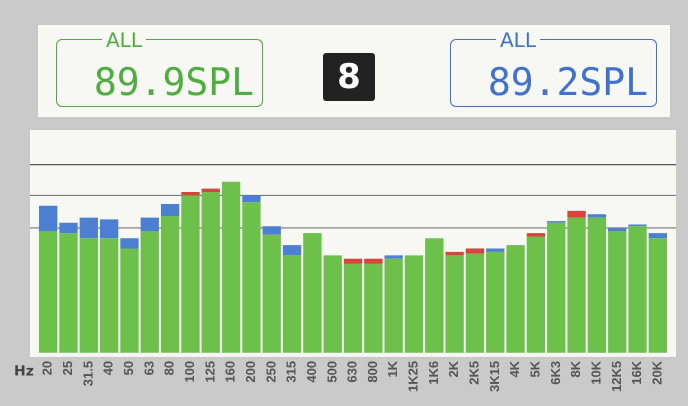 The image size is (688, 406). I want to click on x-tick-label: 800, so click(372, 371).